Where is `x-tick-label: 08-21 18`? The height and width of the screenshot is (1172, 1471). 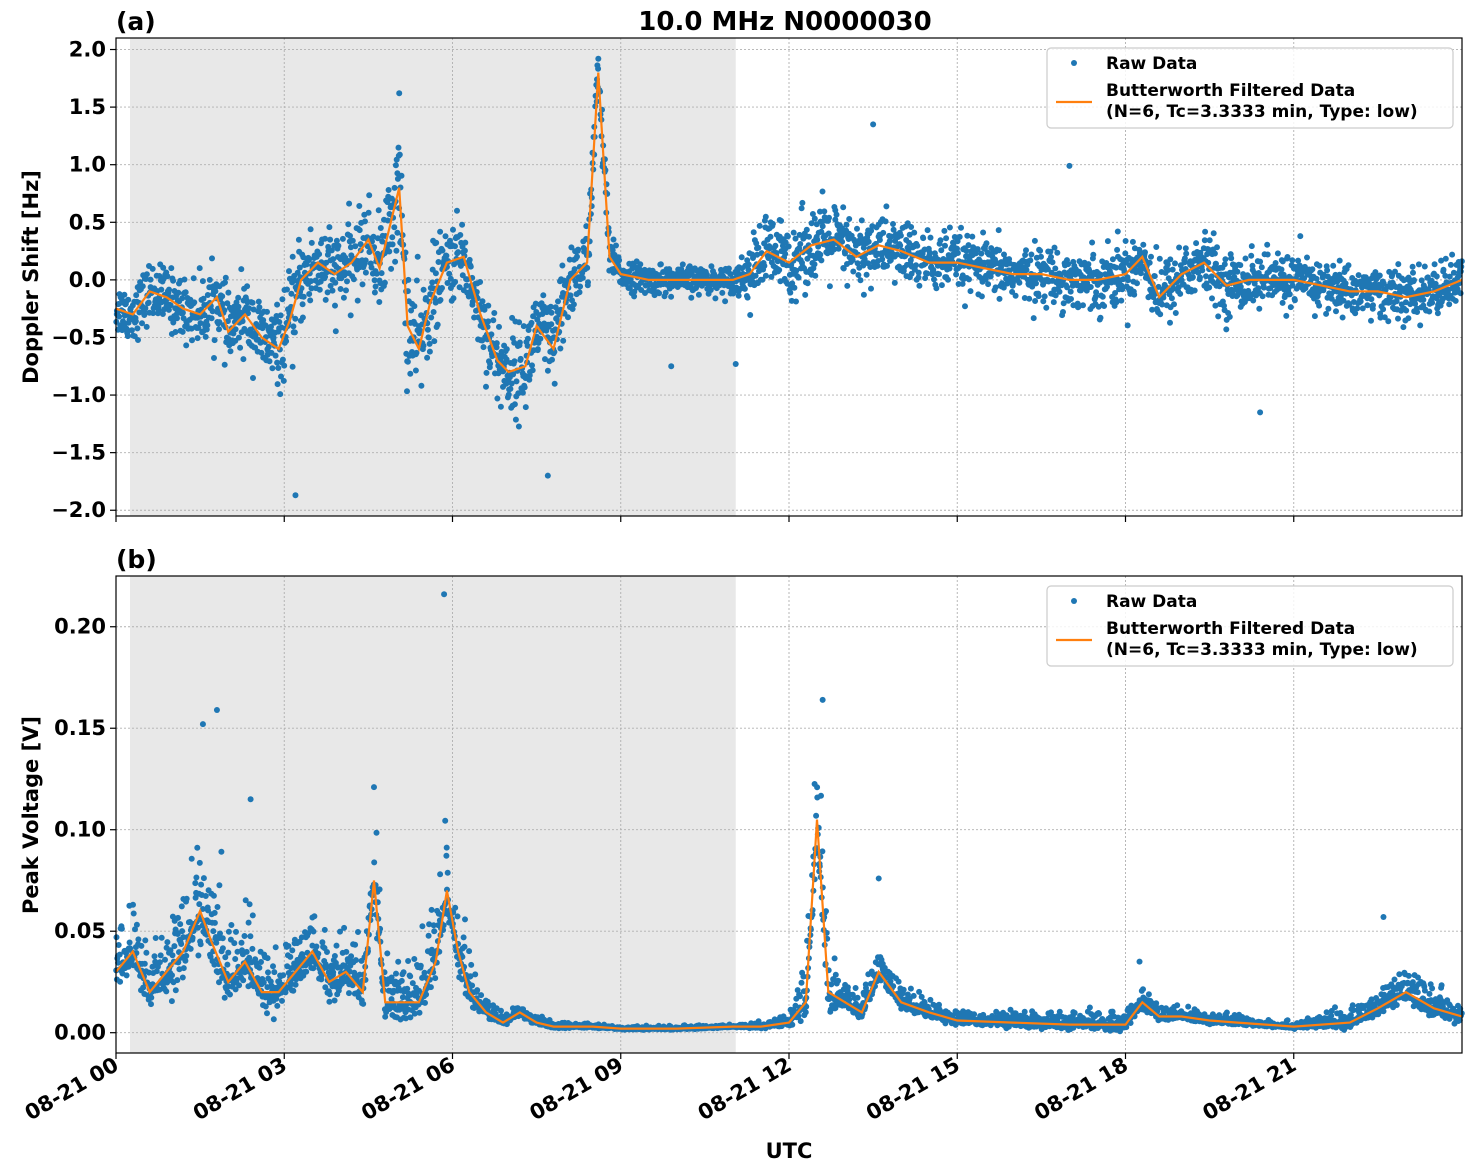 x-tick-label: 08-21 18 is located at coordinates (1081, 1089).